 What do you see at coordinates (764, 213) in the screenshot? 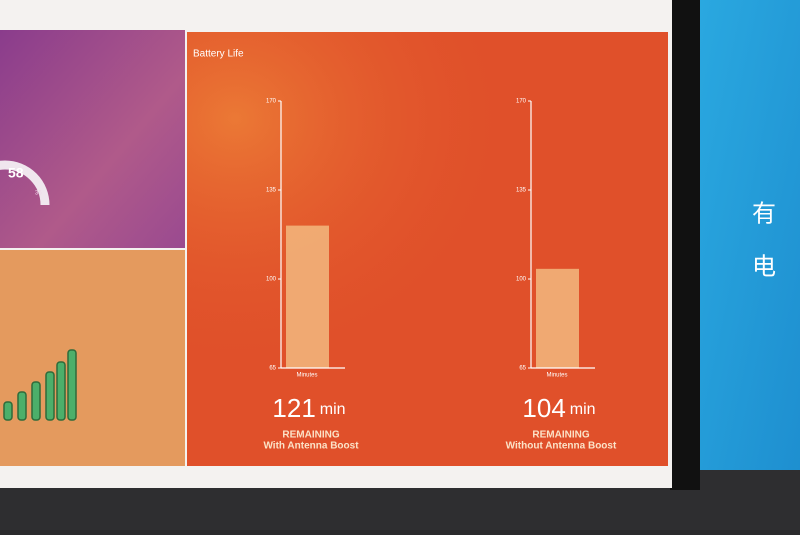
I see `side-text: 有` at bounding box center [764, 213].